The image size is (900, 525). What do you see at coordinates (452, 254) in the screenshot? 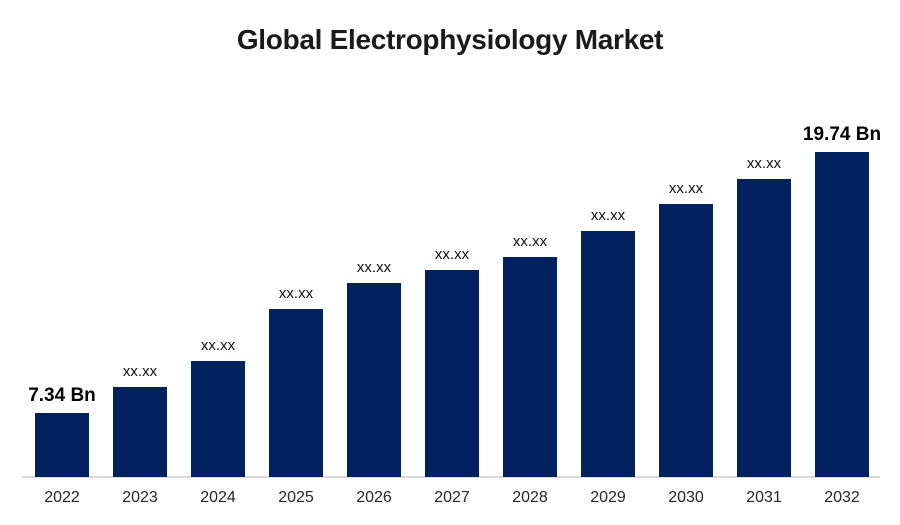
I see `bar-value-label-2027: xx.xx` at bounding box center [452, 254].